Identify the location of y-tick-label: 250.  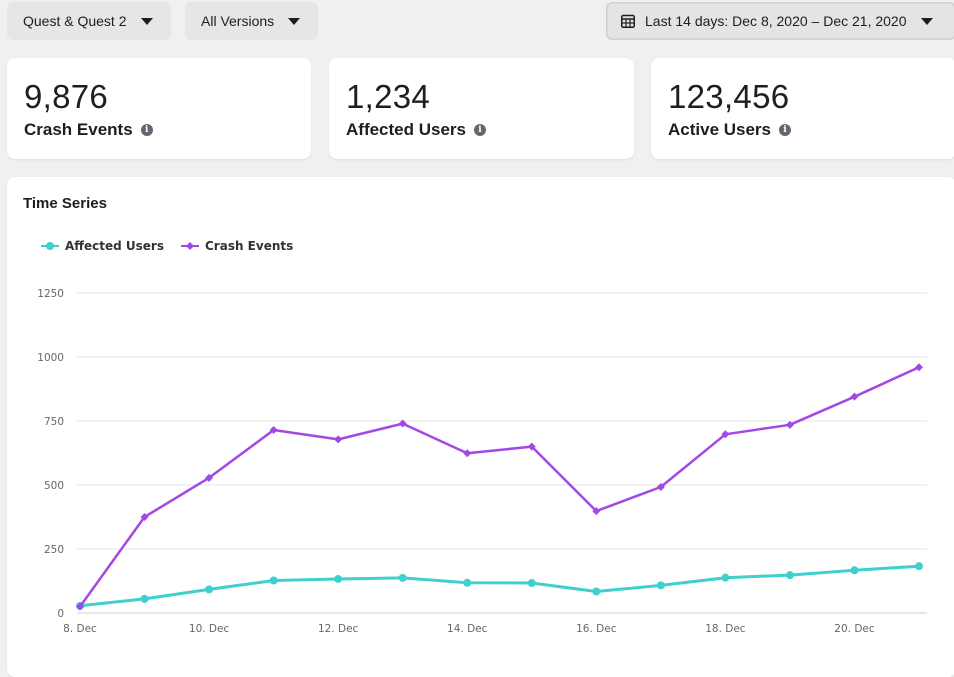
(54, 550).